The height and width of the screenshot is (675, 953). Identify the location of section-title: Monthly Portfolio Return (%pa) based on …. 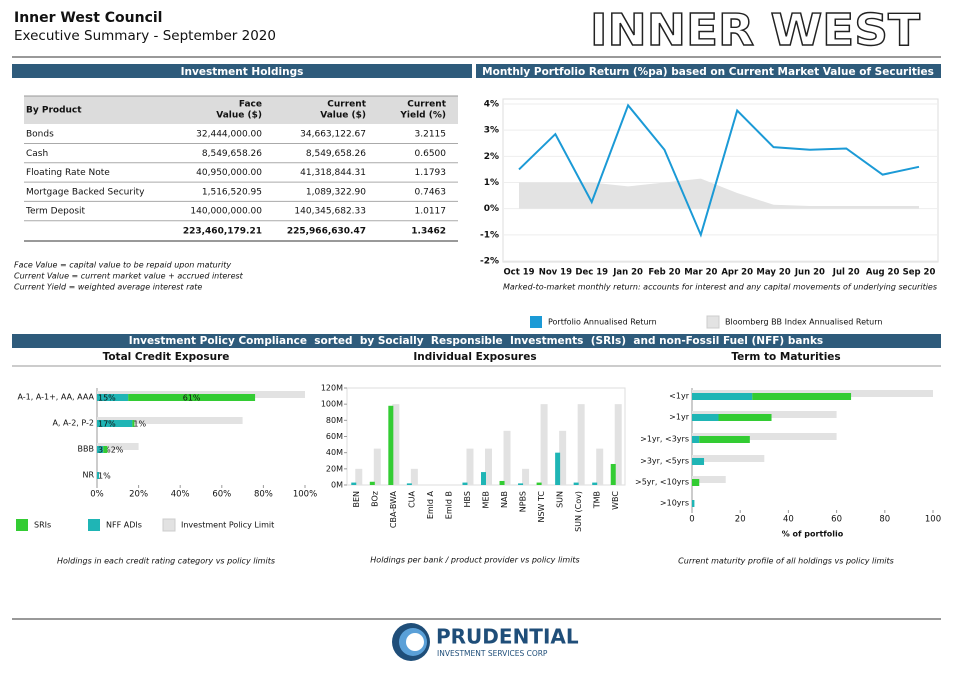
(708, 72).